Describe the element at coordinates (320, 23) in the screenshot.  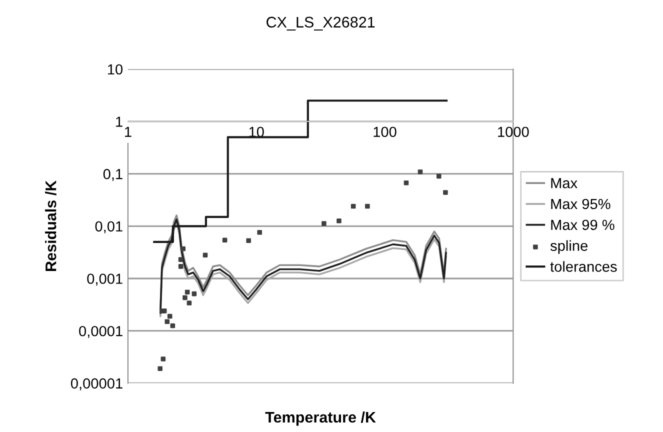
I see `chart-title: CX_LS_X26821` at that location.